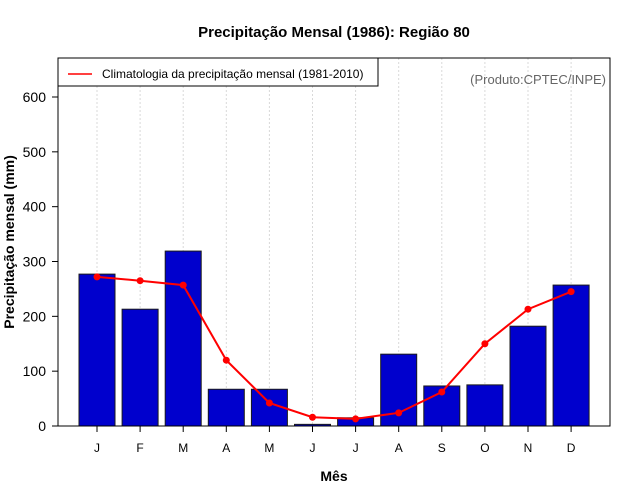 This screenshot has height=500, width=640. Describe the element at coordinates (42, 426) in the screenshot. I see `y-tick-label: 0` at that location.